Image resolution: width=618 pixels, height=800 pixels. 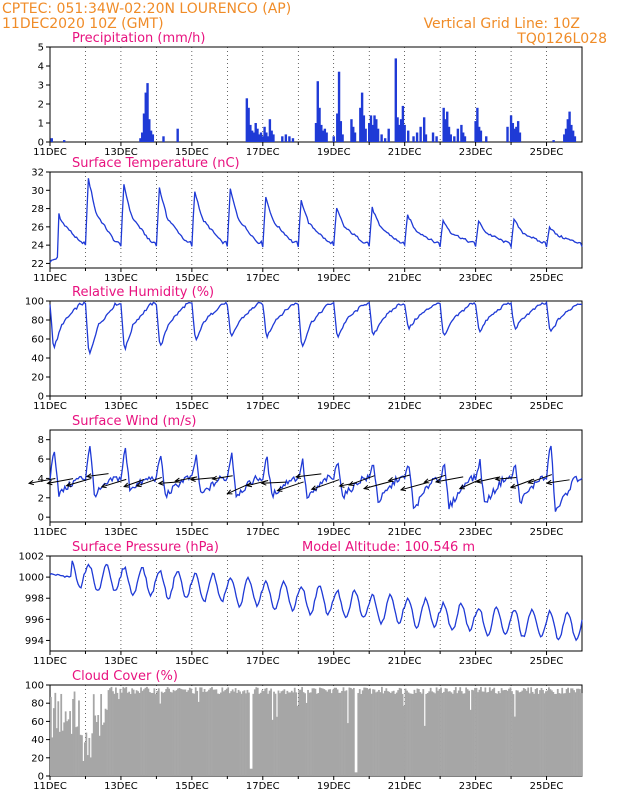 What do you see at coordinates (388, 547) in the screenshot?
I see `model-altitude: Model Altitude: 100.546 m` at bounding box center [388, 547].